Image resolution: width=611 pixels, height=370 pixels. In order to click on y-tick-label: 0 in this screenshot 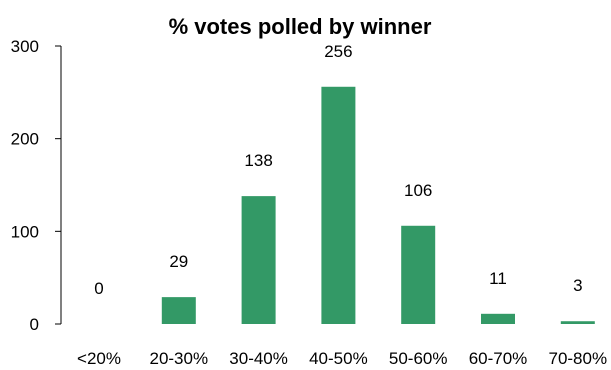, I will do `click(34, 324)`.